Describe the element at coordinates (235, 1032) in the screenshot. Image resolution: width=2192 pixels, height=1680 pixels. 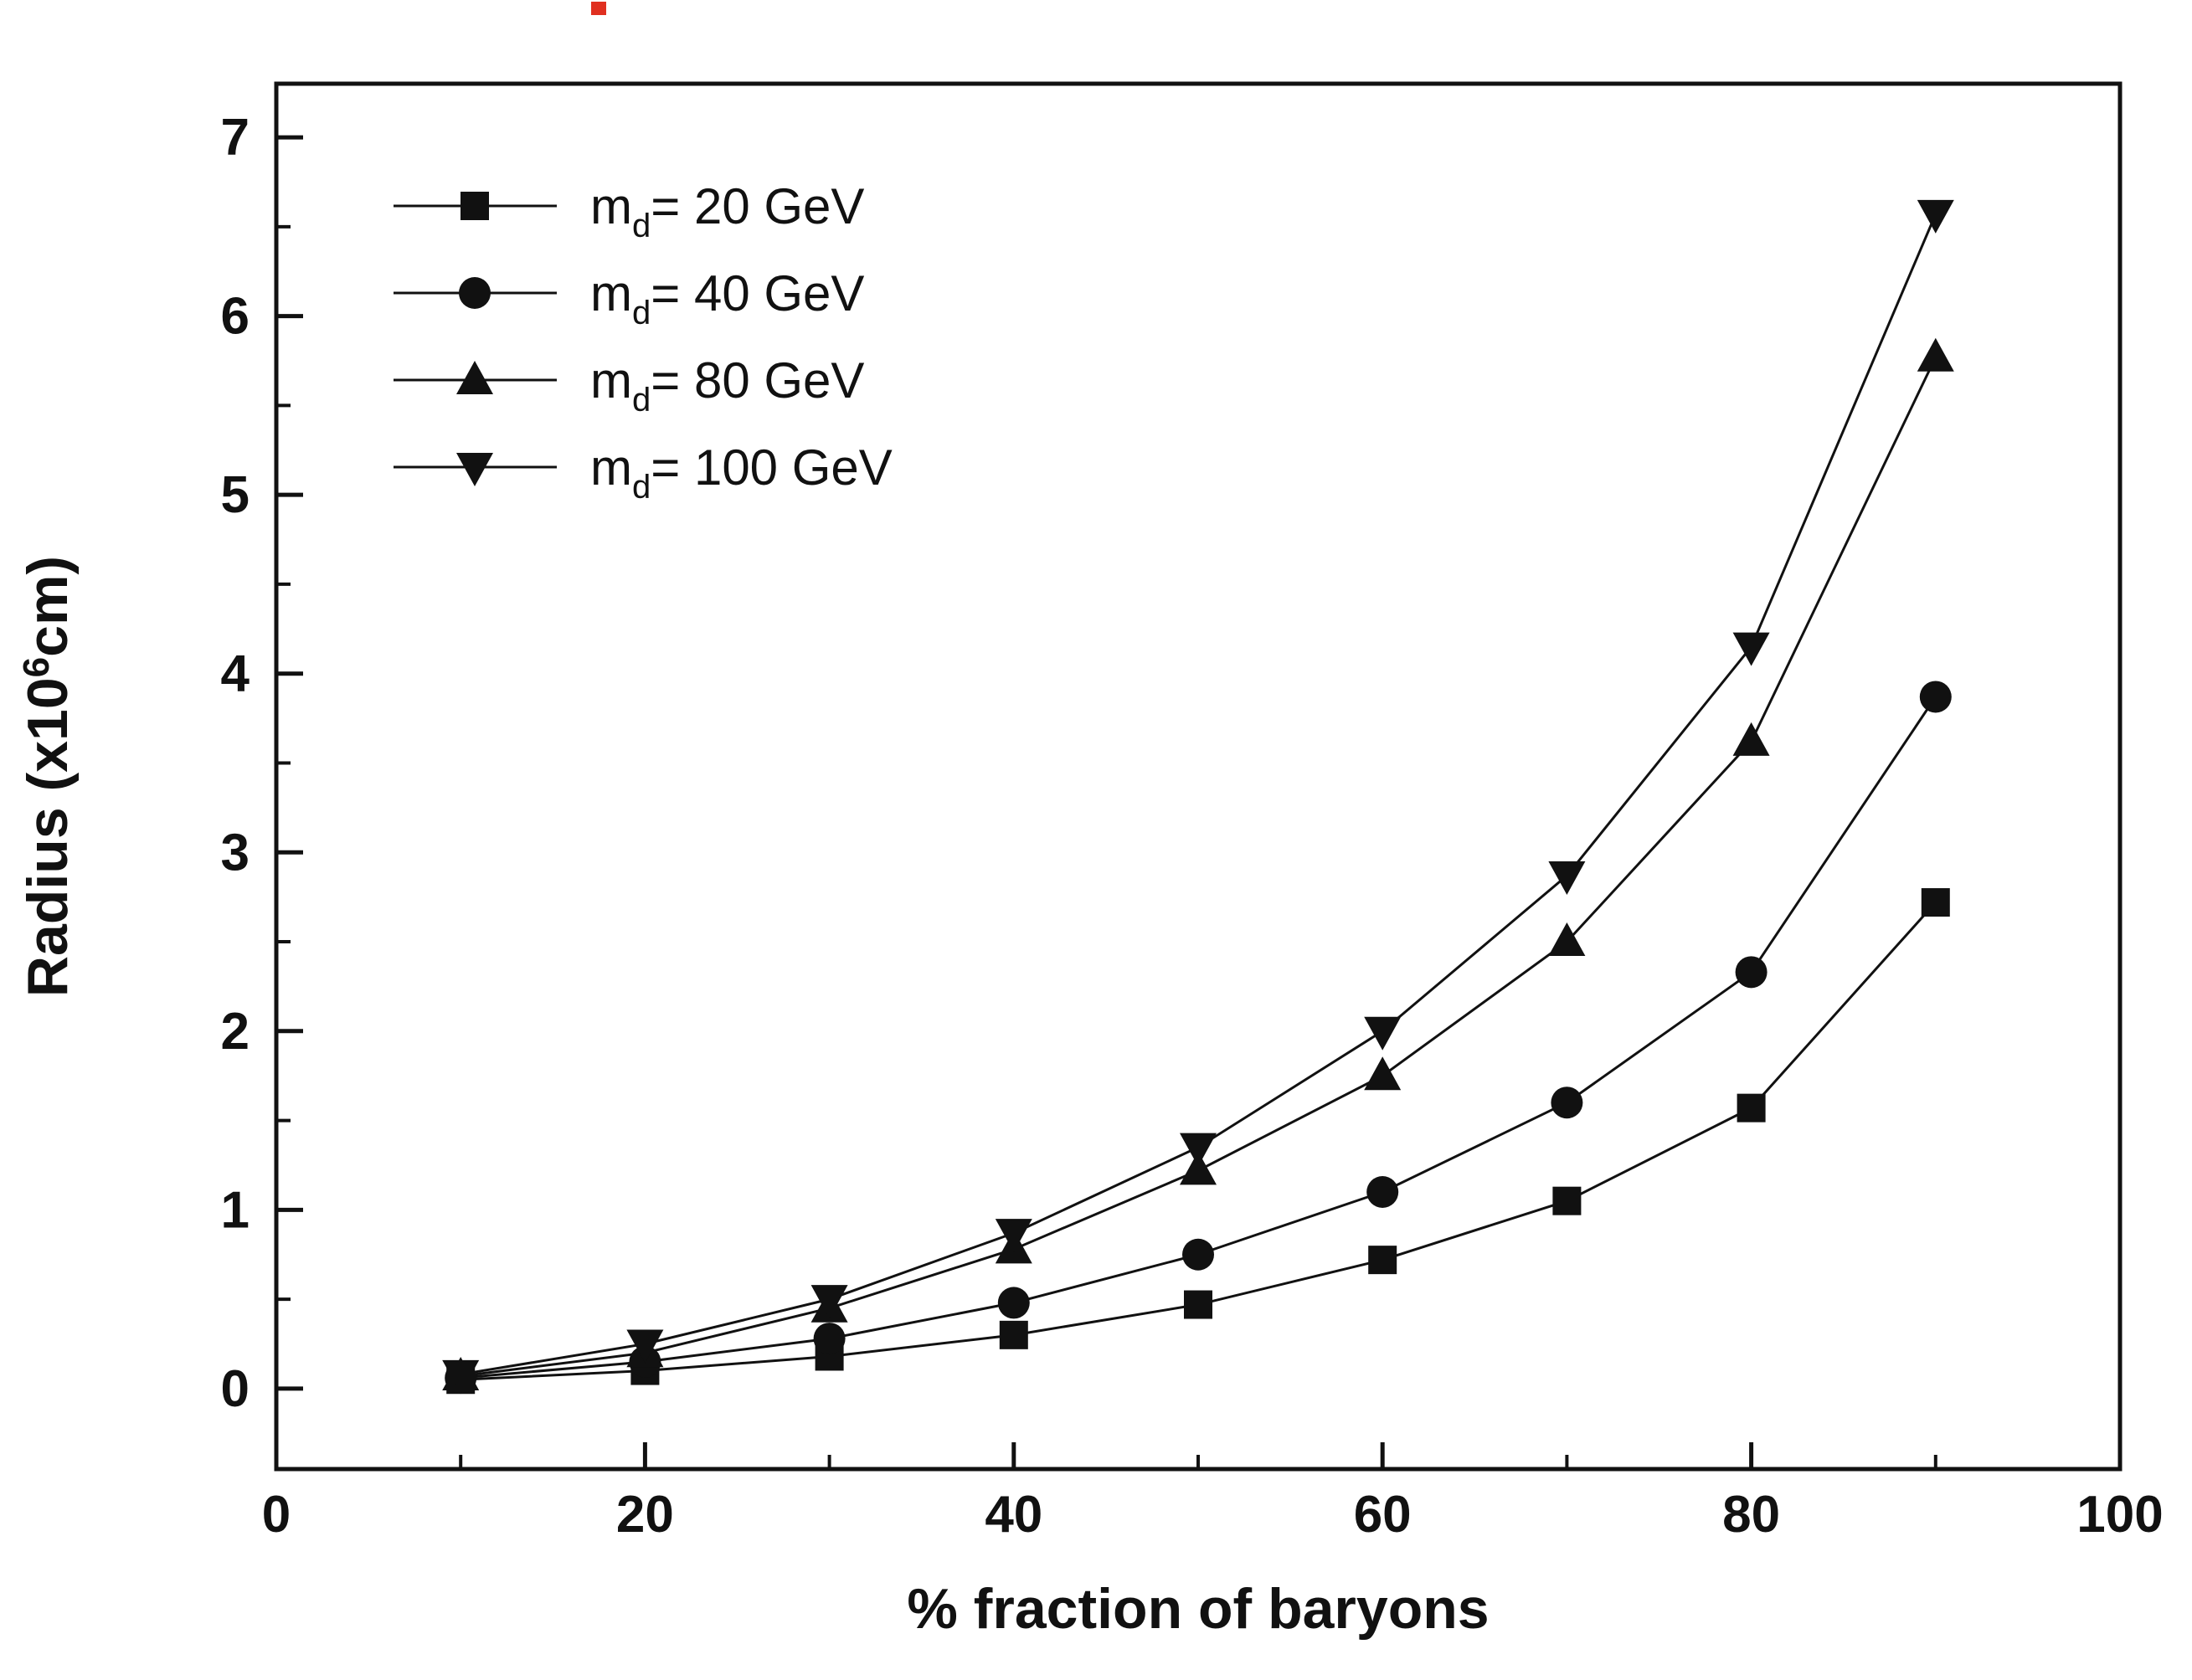
I see `y-tick-label: 2` at that location.